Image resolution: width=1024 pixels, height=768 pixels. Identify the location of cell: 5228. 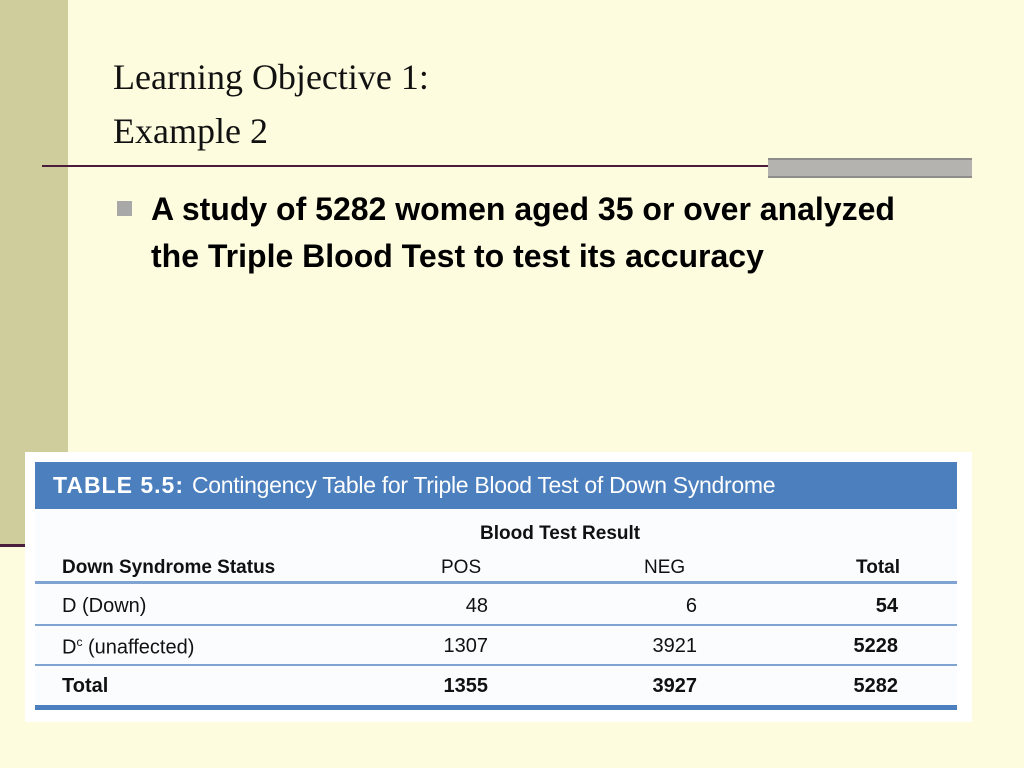
(876, 646).